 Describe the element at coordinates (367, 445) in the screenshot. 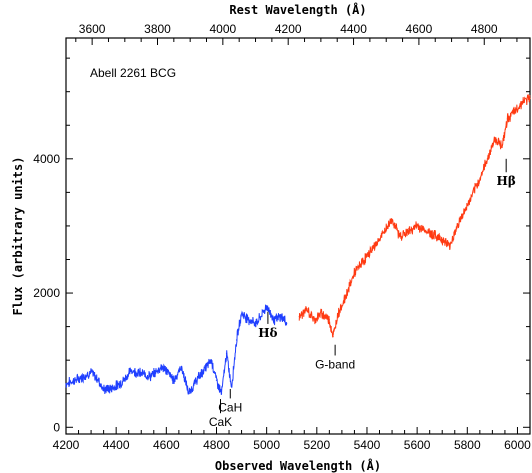

I see `x-tick-label: 5400` at that location.